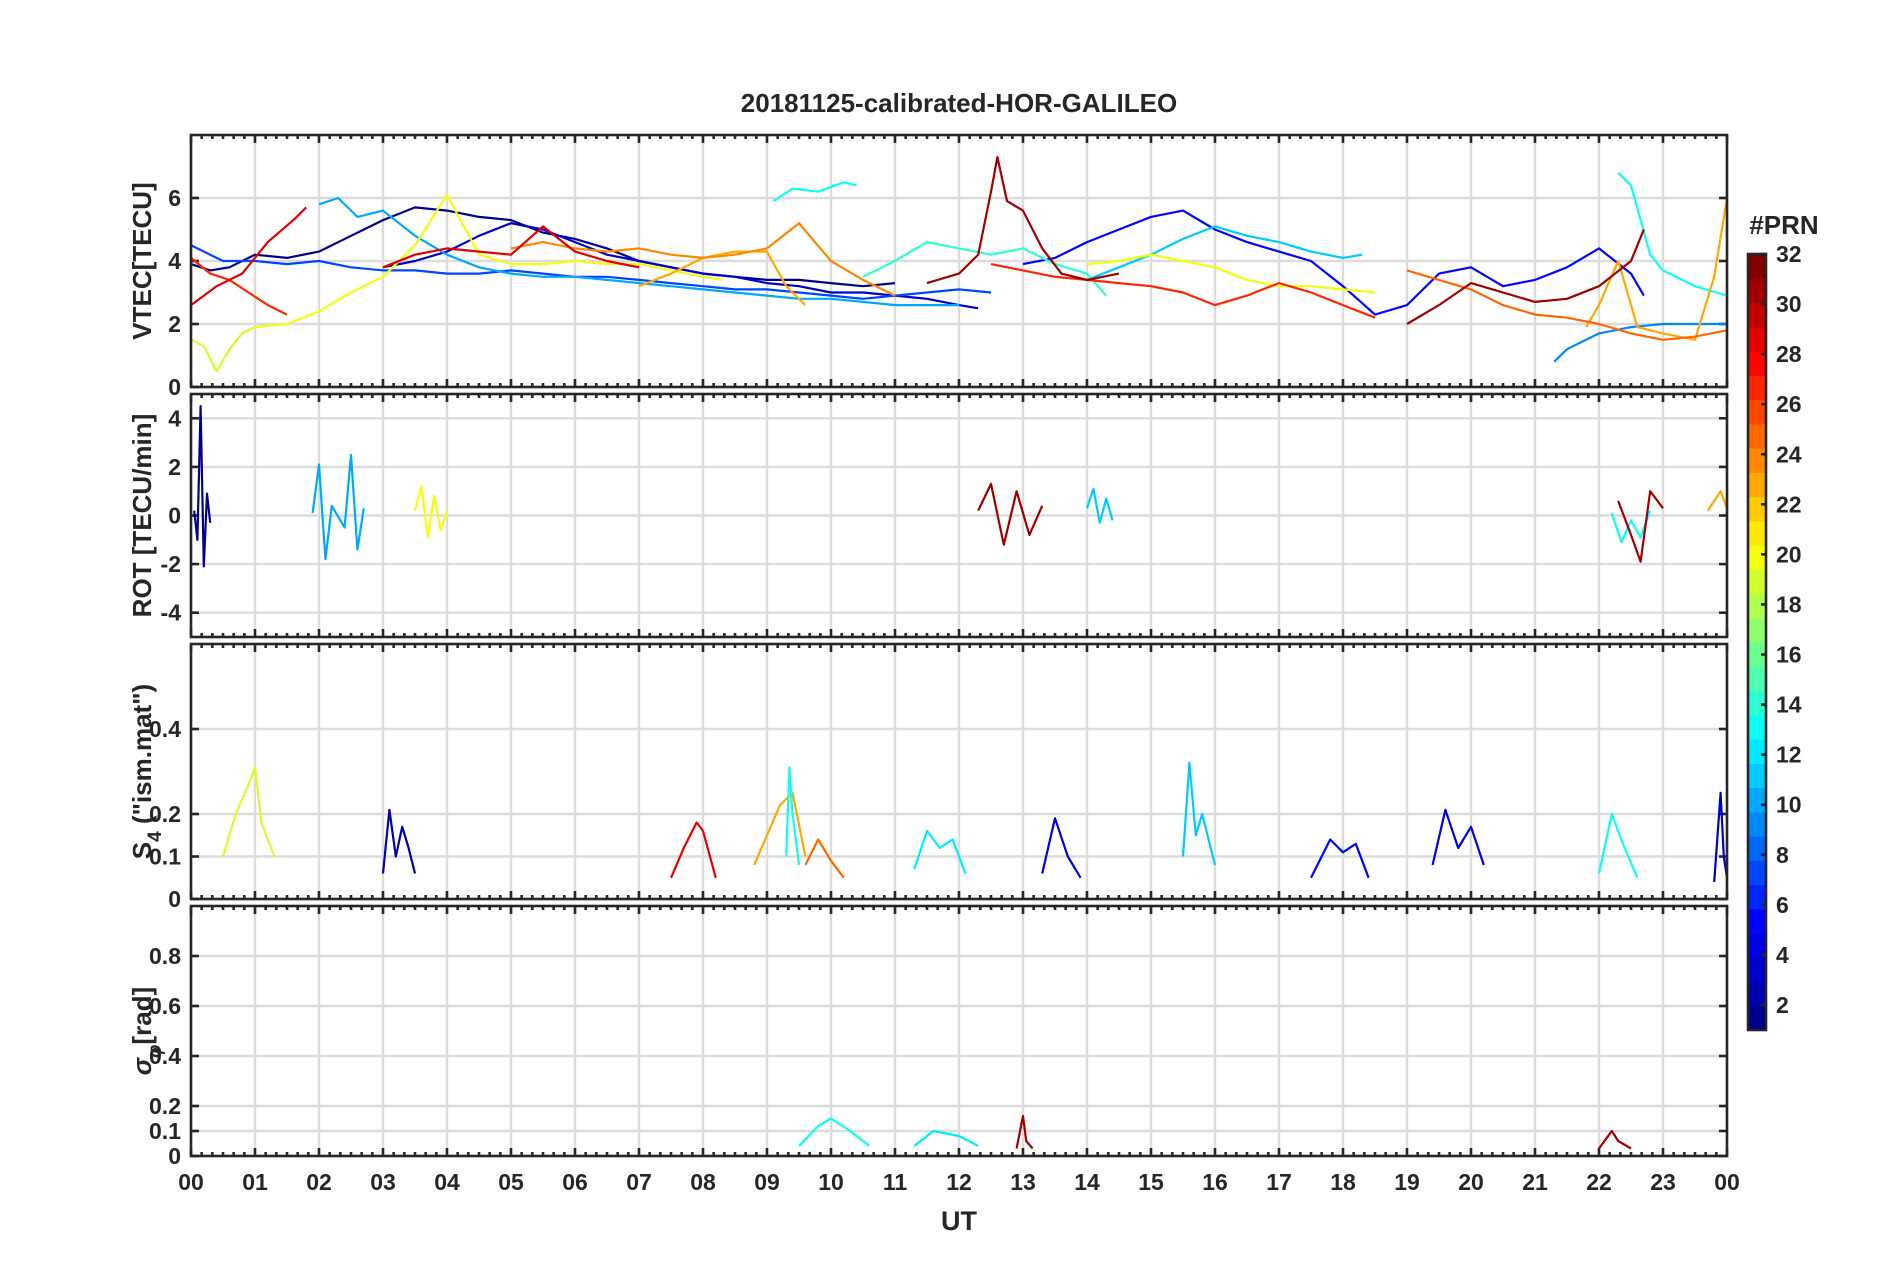 The width and height of the screenshot is (1902, 1272). Describe the element at coordinates (1471, 1182) in the screenshot. I see `x-tick-label: 20` at that location.